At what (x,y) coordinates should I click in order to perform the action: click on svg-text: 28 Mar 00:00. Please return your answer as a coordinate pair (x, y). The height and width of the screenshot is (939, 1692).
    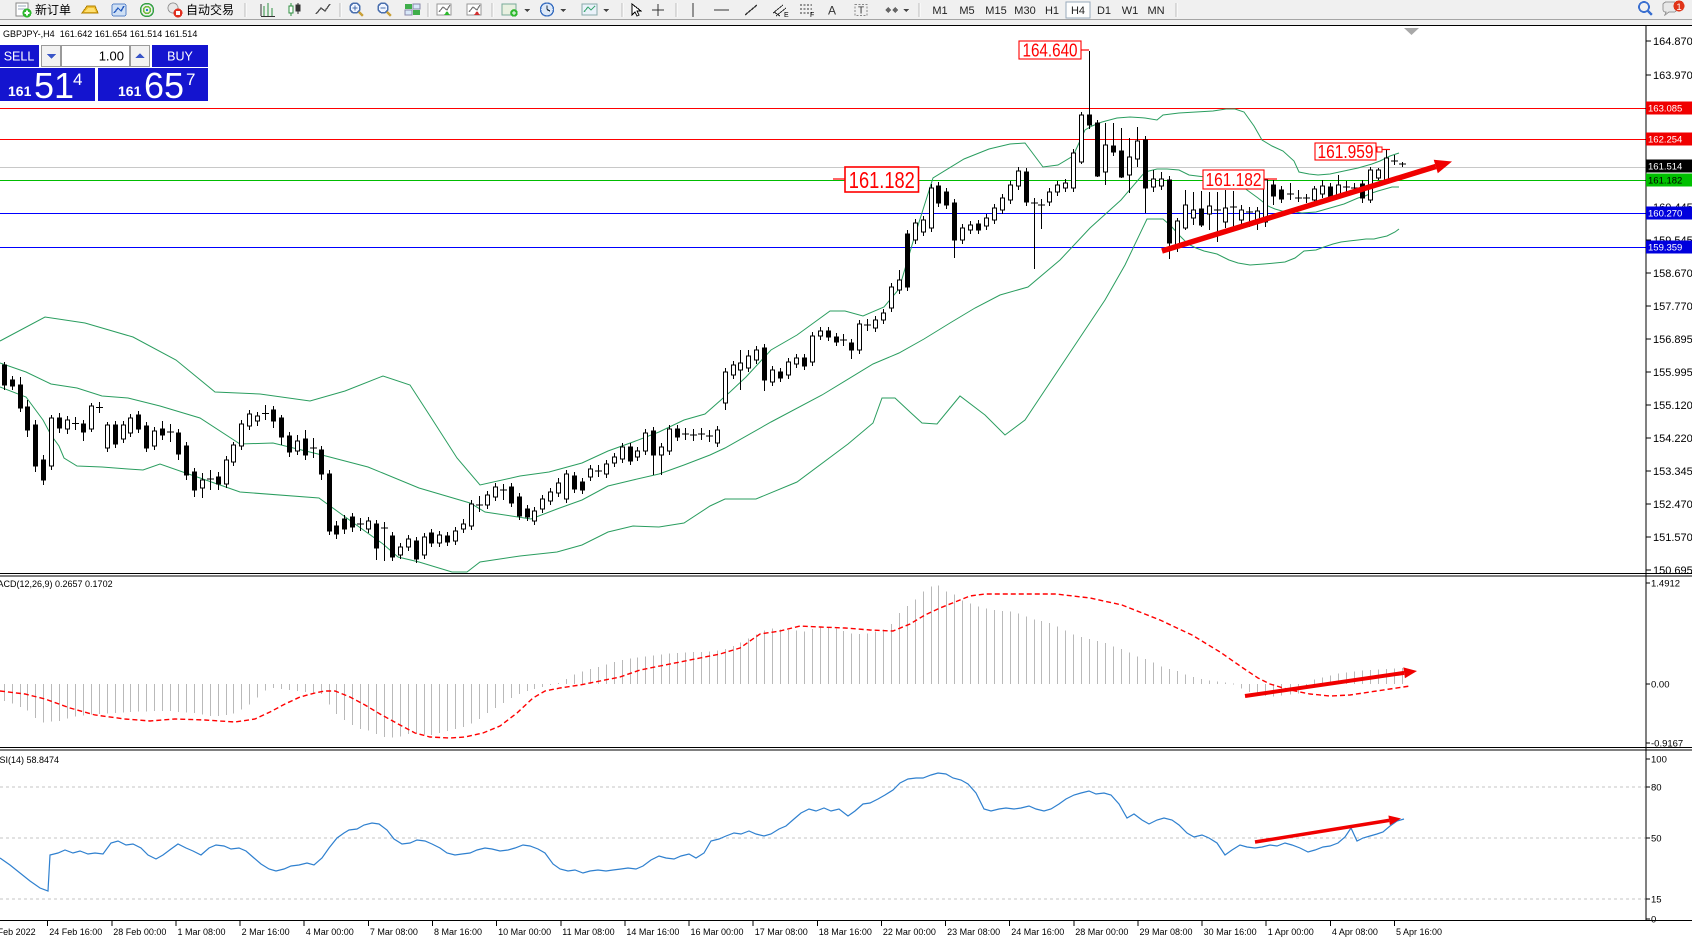
    Looking at the image, I should click on (1101, 932).